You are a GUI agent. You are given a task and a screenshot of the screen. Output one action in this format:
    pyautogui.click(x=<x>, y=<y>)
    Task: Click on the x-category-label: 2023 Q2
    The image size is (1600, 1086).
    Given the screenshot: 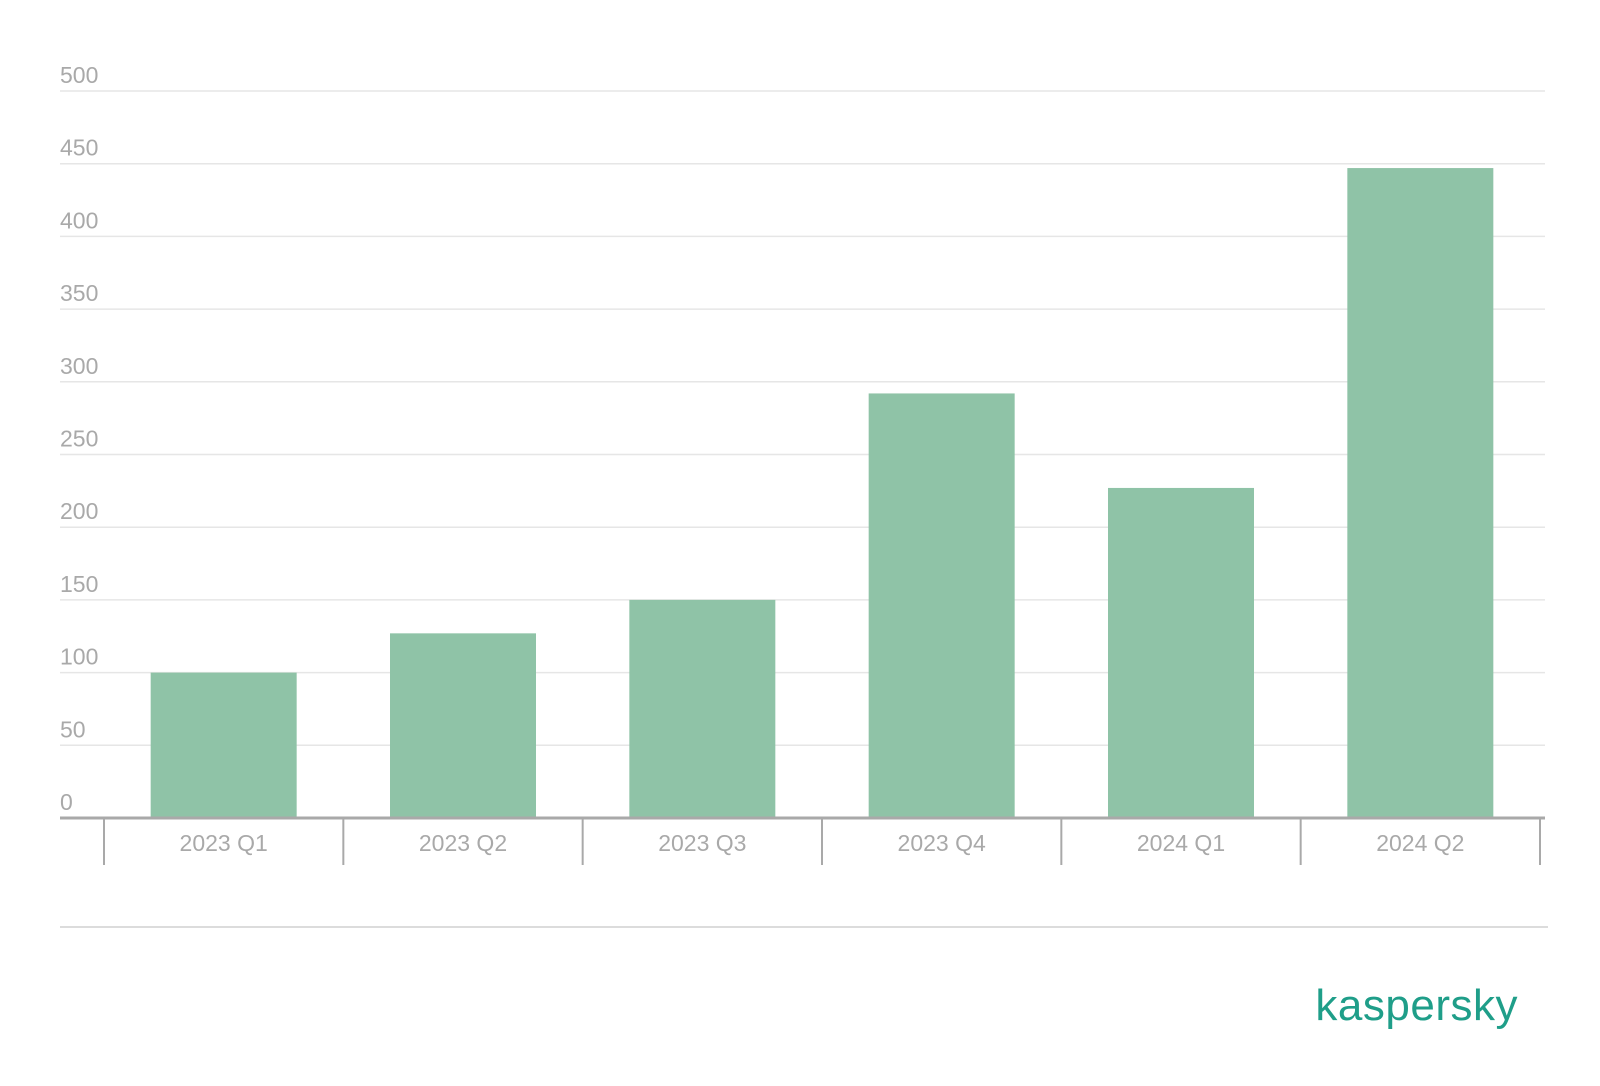 What is the action you would take?
    pyautogui.click(x=463, y=843)
    